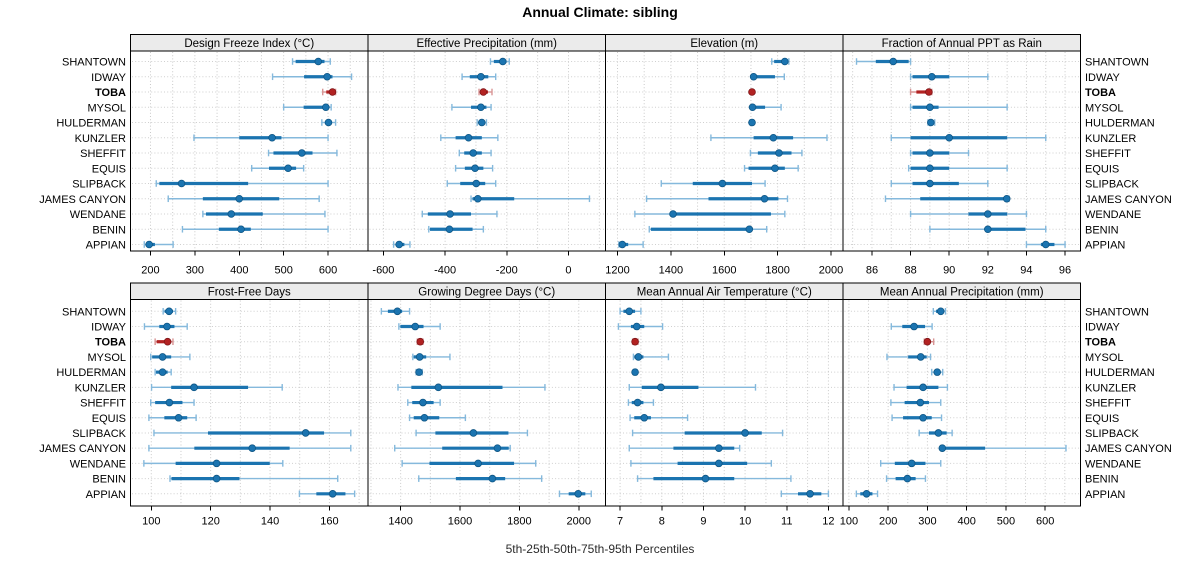 This screenshot has width=1200, height=575. What do you see at coordinates (1110, 139) in the screenshot?
I see `station-label-right: KUNZLER` at bounding box center [1110, 139].